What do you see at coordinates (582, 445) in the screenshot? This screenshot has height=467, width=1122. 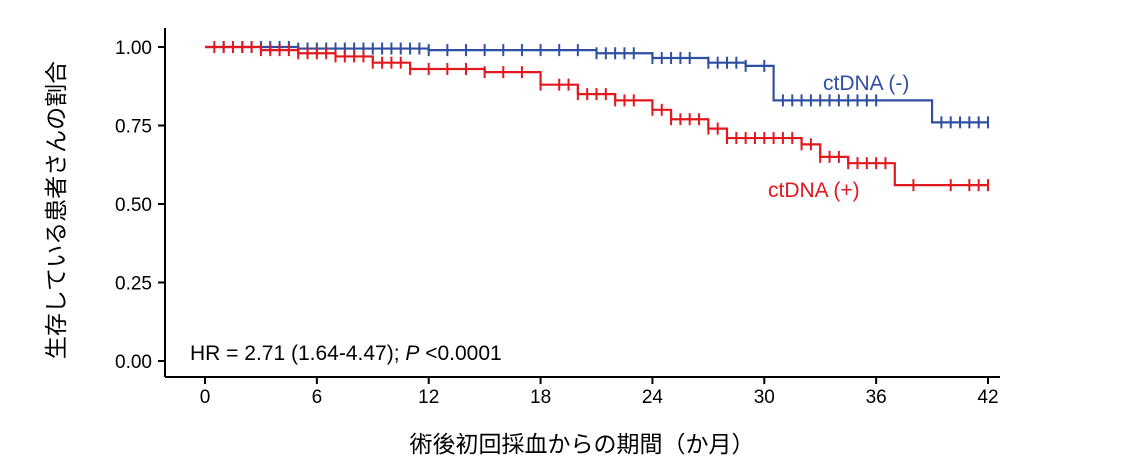 I see `x-axis-title: 術後初回採血からの期間（か月）` at bounding box center [582, 445].